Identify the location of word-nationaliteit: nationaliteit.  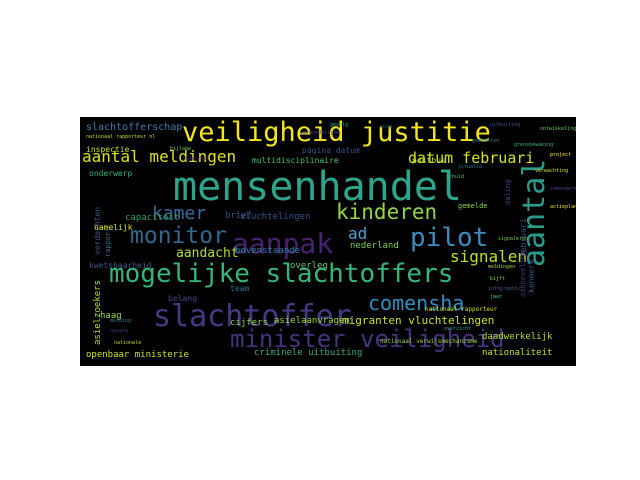
(517, 353).